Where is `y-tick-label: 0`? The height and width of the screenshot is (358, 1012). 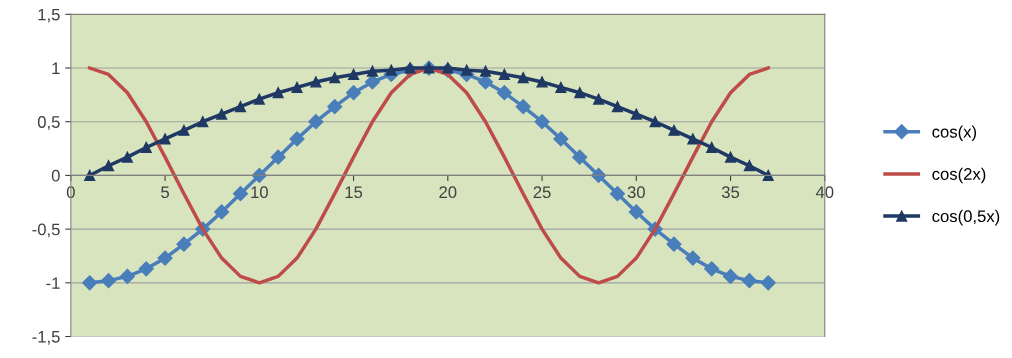
y-tick-label: 0 is located at coordinates (55, 175).